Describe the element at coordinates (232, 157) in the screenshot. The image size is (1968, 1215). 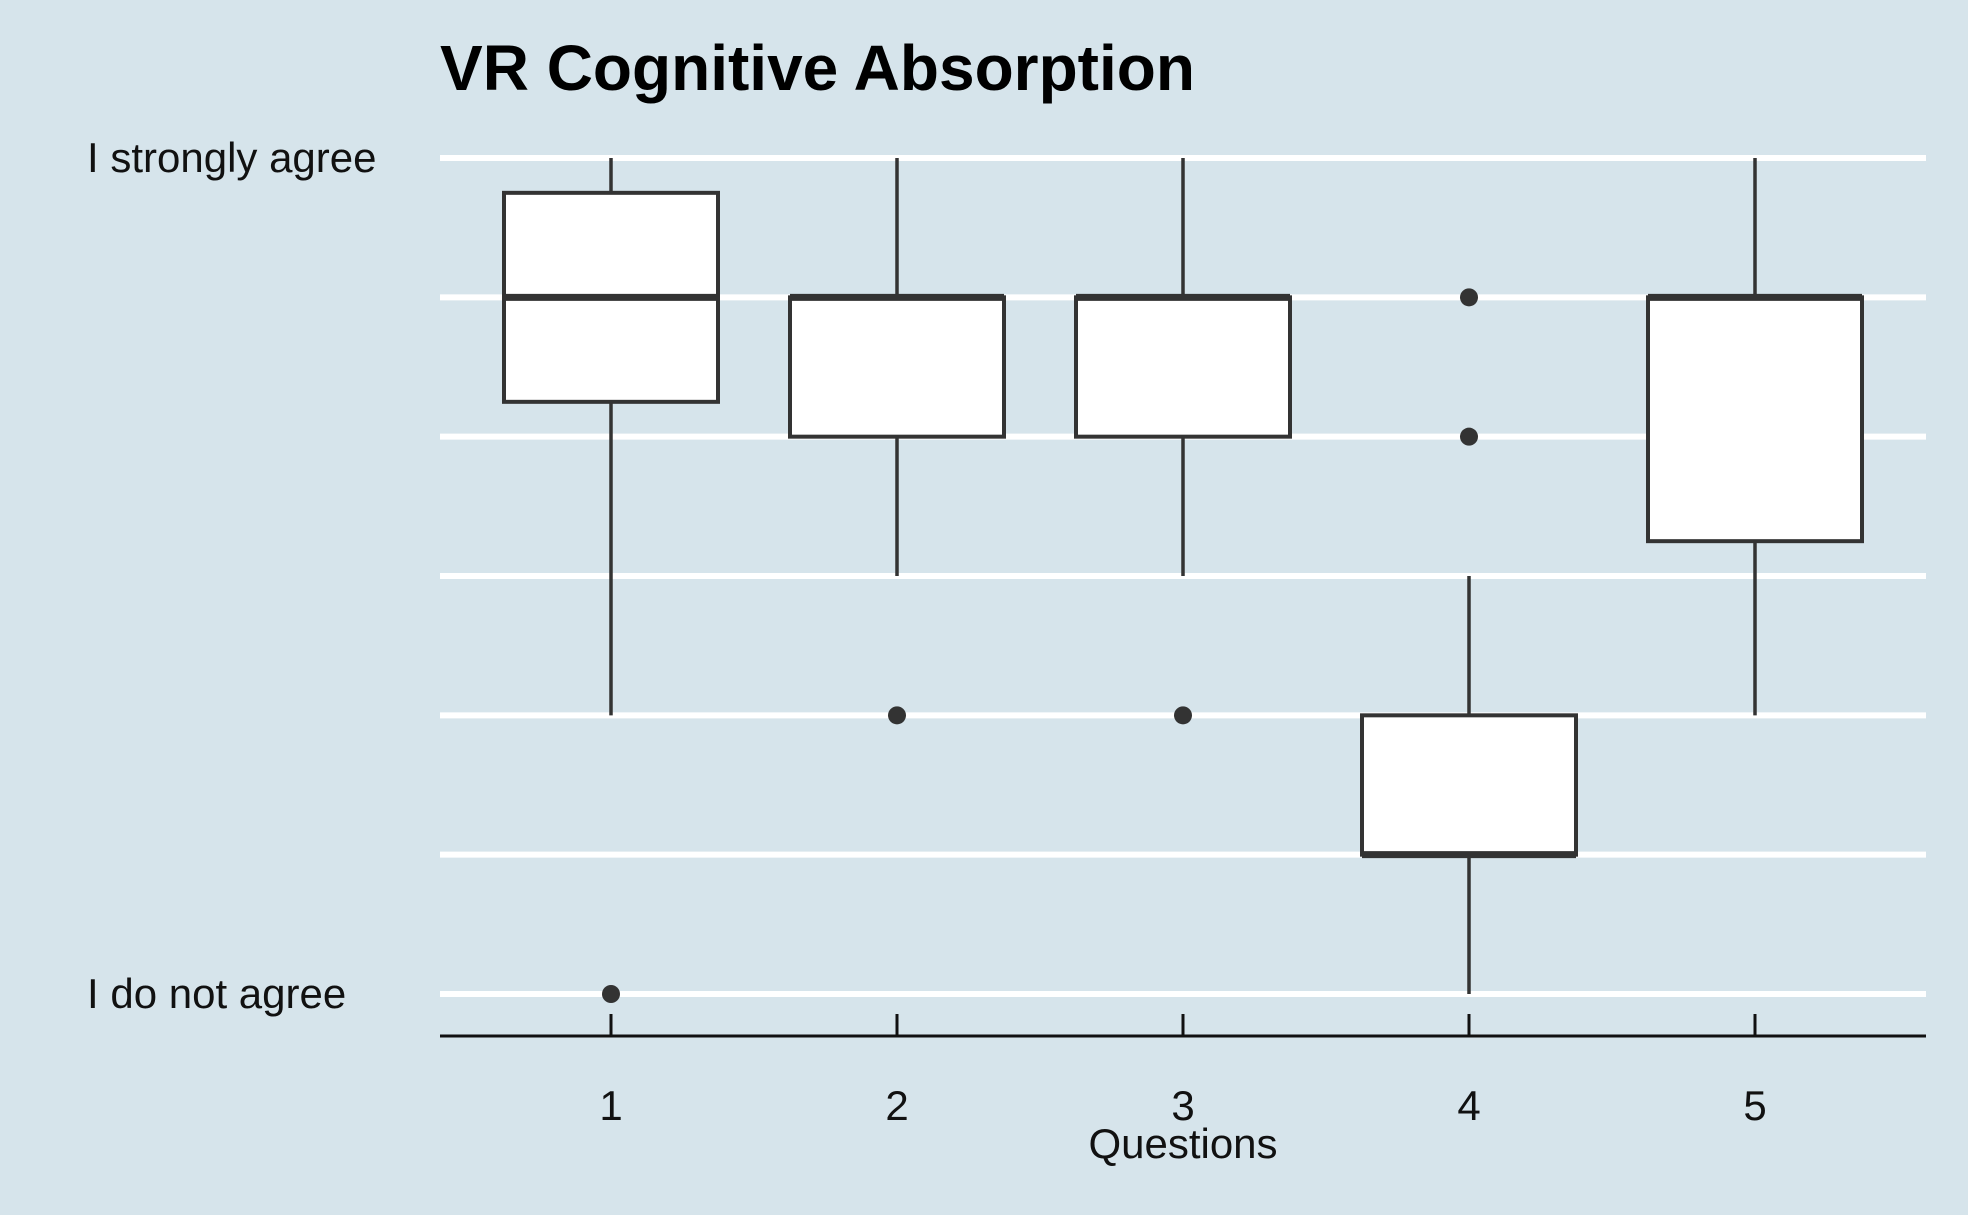
I see `y-tick-label: I strongly agree` at that location.